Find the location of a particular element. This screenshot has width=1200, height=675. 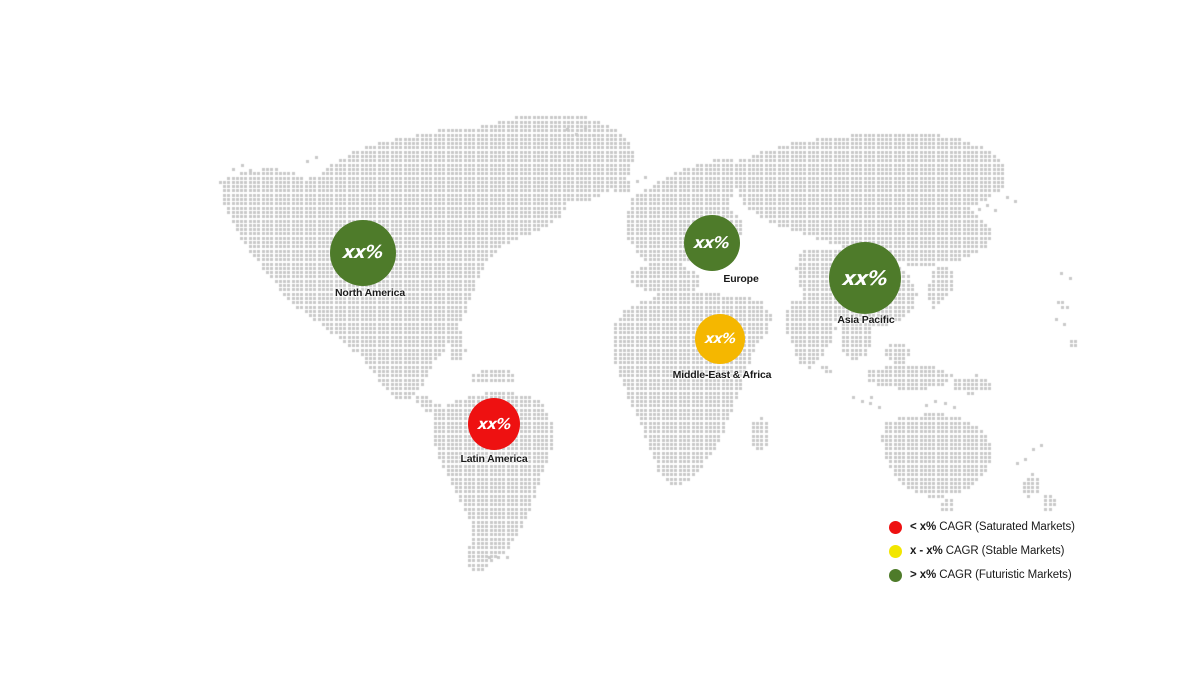

region-label-north-america: North America is located at coordinates (370, 293).